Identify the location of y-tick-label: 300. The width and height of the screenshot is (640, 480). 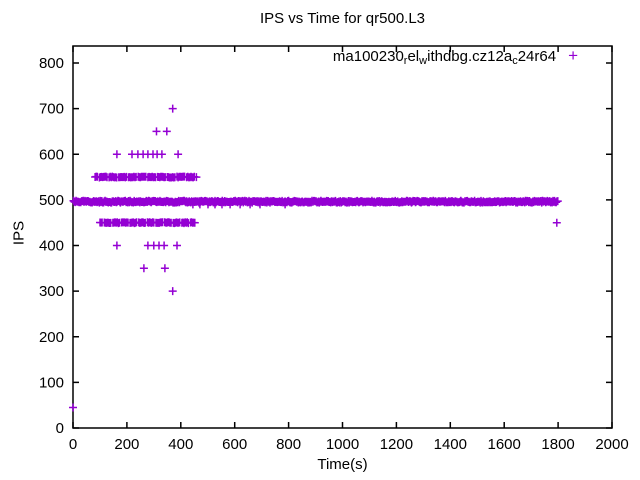
(51, 291).